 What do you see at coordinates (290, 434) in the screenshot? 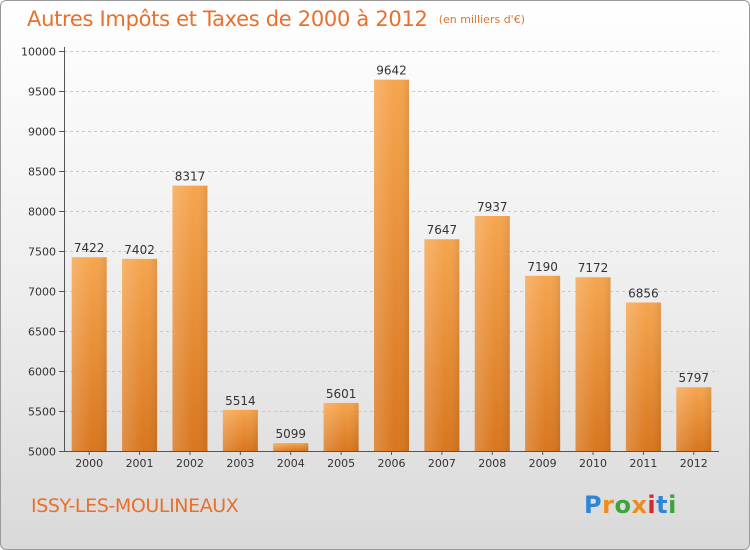
I see `data-label: 5099` at bounding box center [290, 434].